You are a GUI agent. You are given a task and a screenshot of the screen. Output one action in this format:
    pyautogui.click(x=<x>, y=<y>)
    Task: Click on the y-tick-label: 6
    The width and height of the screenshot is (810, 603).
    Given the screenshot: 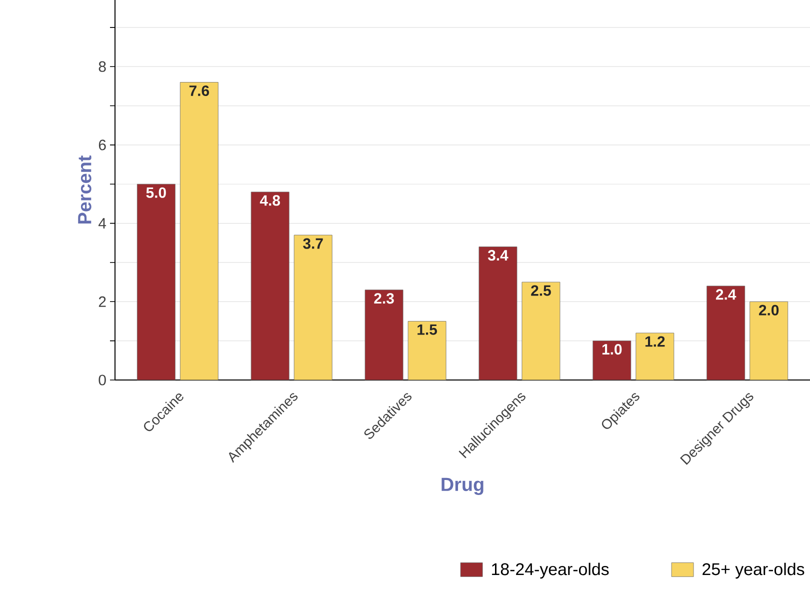 What is the action you would take?
    pyautogui.click(x=102, y=145)
    